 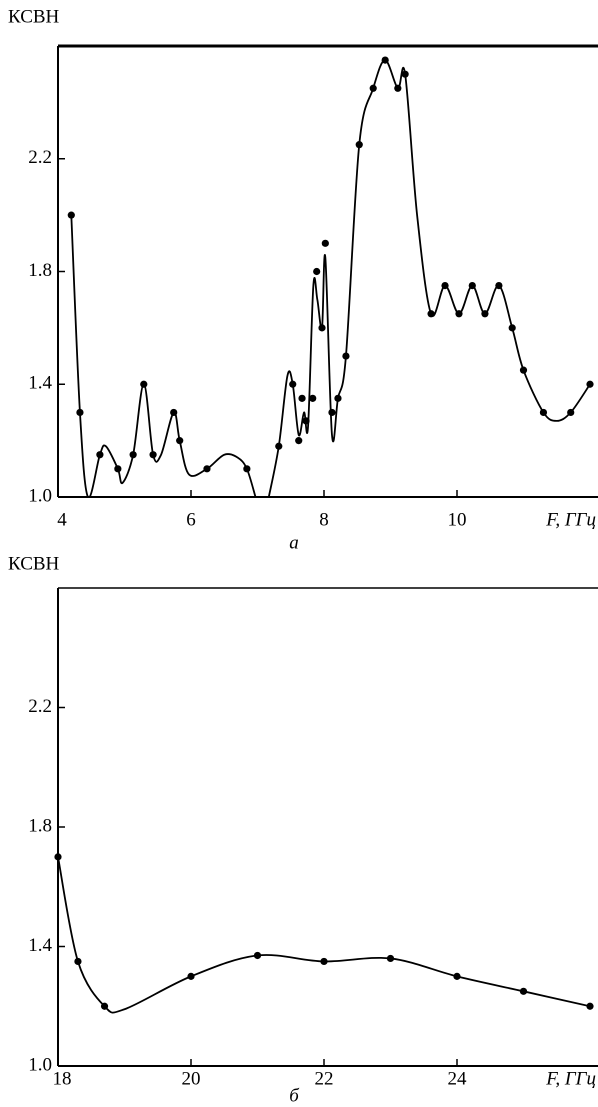 What do you see at coordinates (324, 1078) in the screenshot?
I see `x-tick-label: 22` at bounding box center [324, 1078].